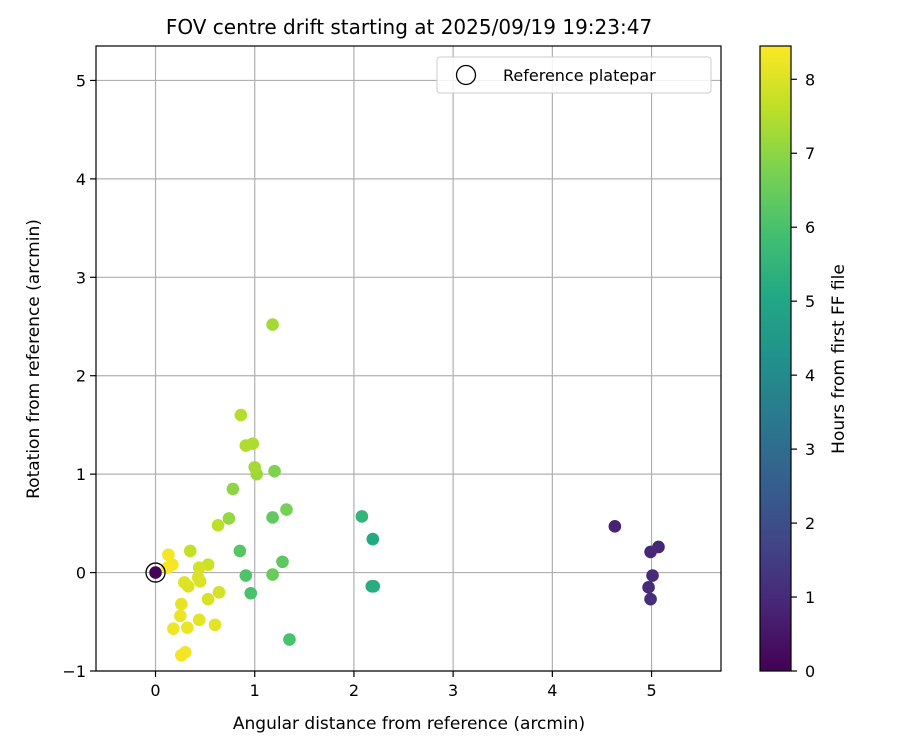 The height and width of the screenshot is (750, 900). Describe the element at coordinates (651, 690) in the screenshot. I see `x-tick-label: 5` at that location.